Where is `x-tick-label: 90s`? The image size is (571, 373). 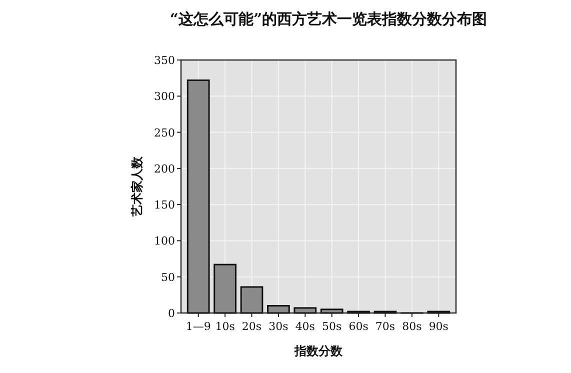
x-tick-label: 90s is located at coordinates (438, 326).